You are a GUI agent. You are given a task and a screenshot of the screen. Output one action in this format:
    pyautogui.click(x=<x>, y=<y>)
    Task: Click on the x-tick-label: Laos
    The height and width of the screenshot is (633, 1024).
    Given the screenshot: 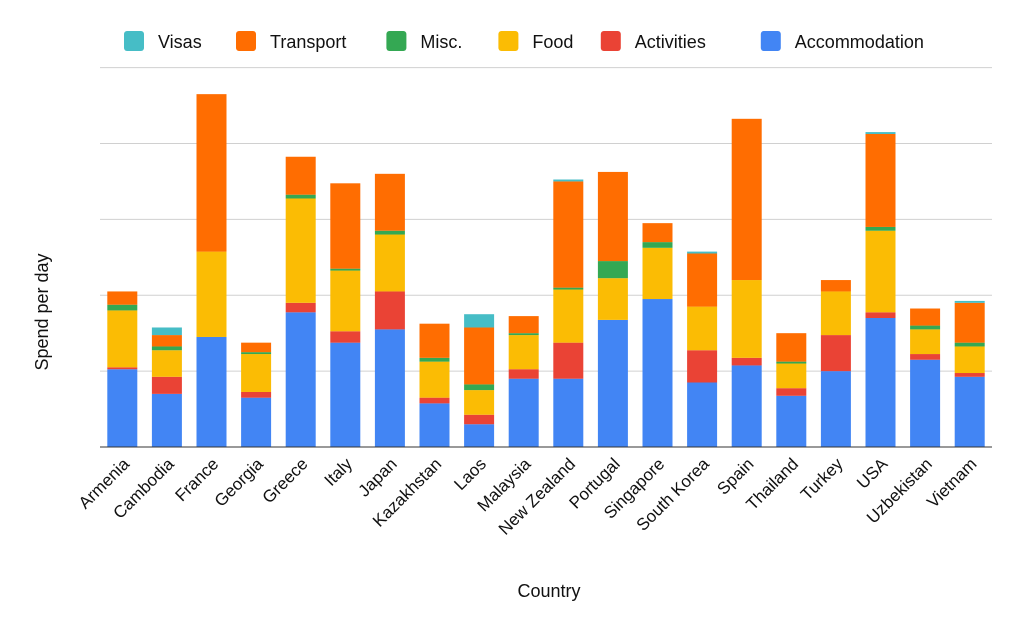 What is the action you would take?
    pyautogui.click(x=470, y=474)
    